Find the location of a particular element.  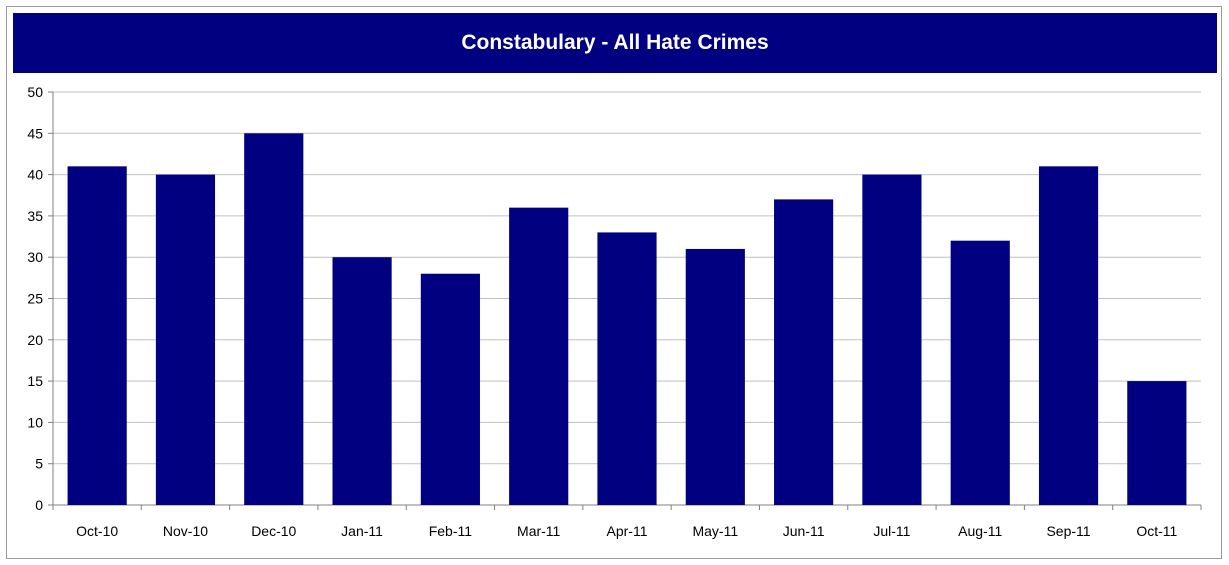

x-tick-label: Apr-11 is located at coordinates (627, 531).